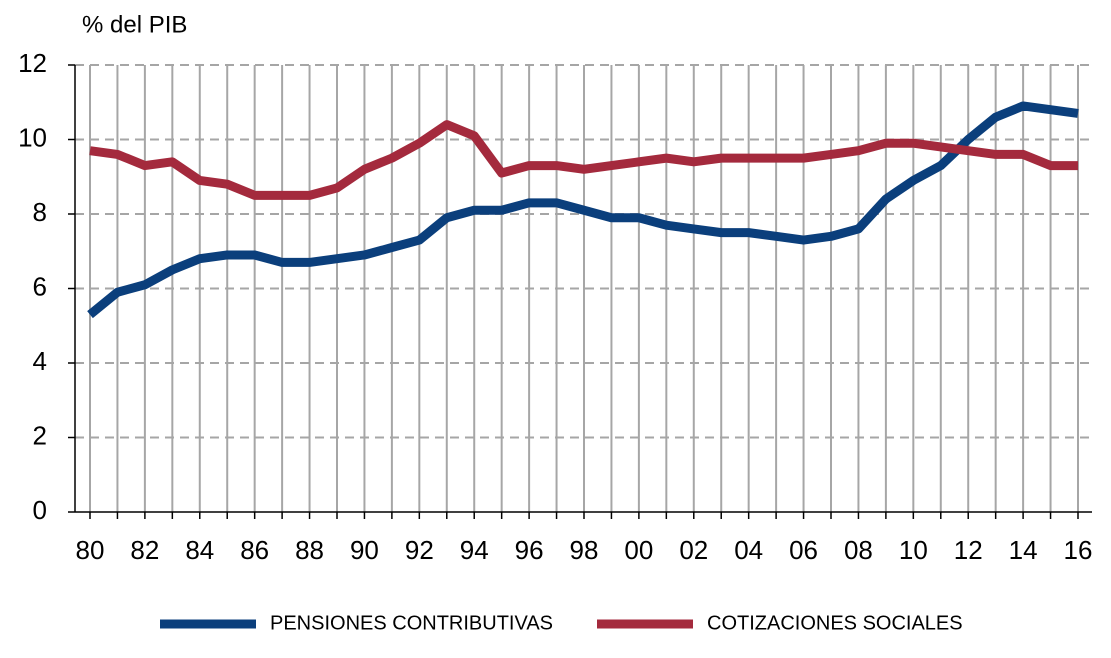  I want to click on x-tick-label: 16, so click(1078, 550).